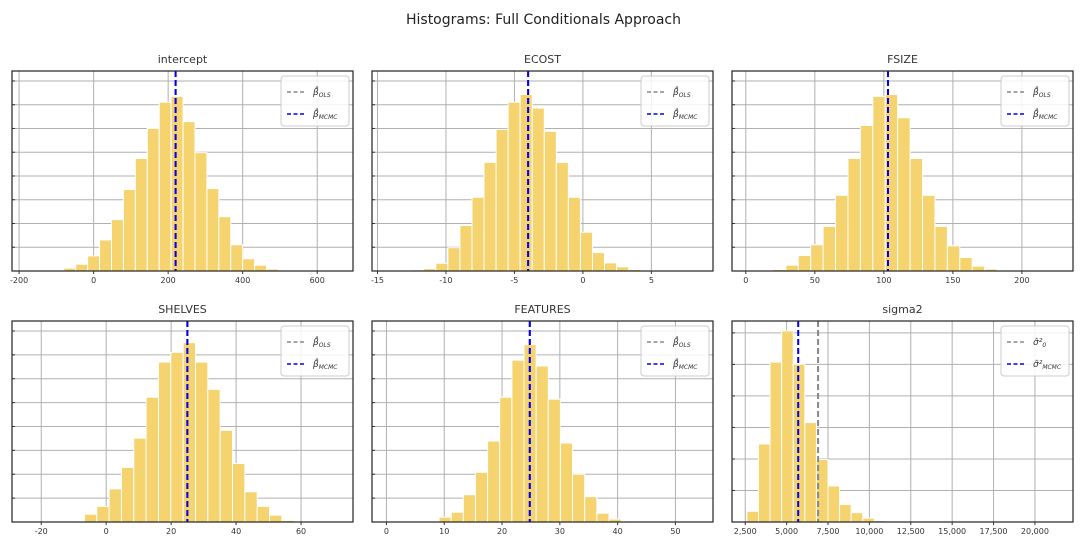 The width and height of the screenshot is (1087, 551). I want to click on legend: σ̂²0 σ̂²MCMC, so click(1035, 351).